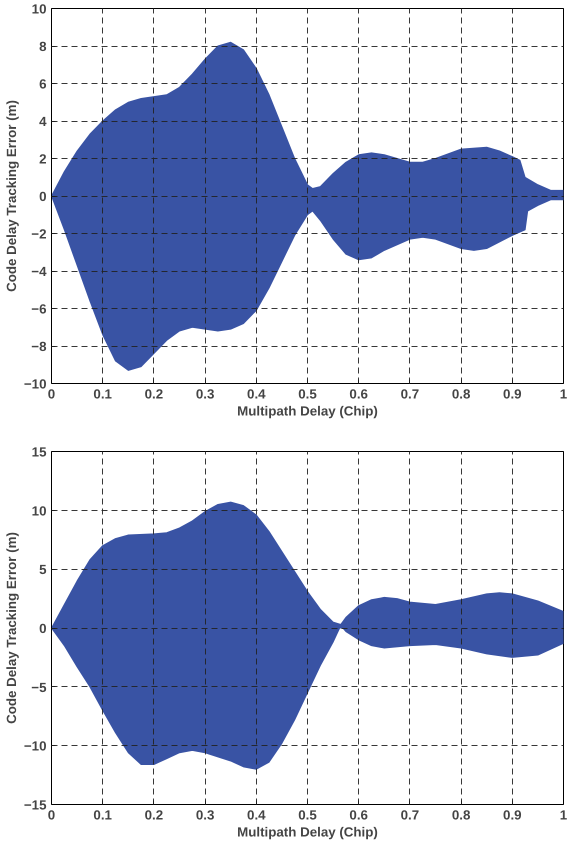 The width and height of the screenshot is (569, 842). Describe the element at coordinates (43, 159) in the screenshot. I see `y-tick-label: 2` at that location.